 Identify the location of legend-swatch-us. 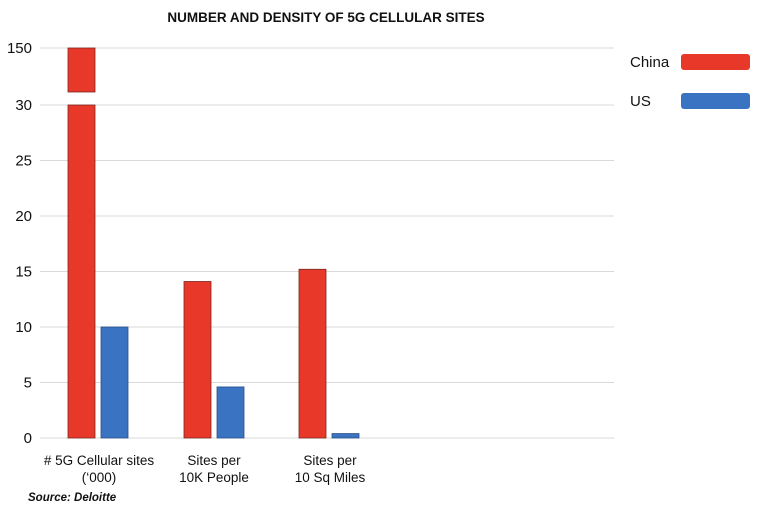
(715, 101).